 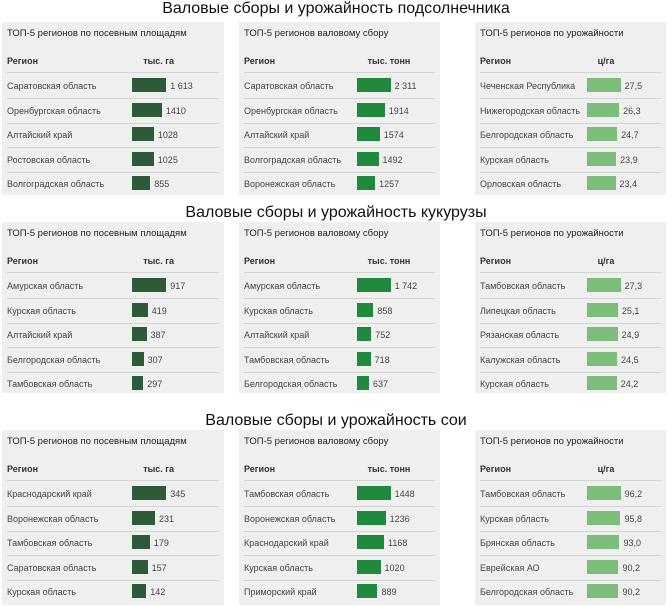 What do you see at coordinates (632, 543) in the screenshot?
I see `value-cell: 93,0` at bounding box center [632, 543].